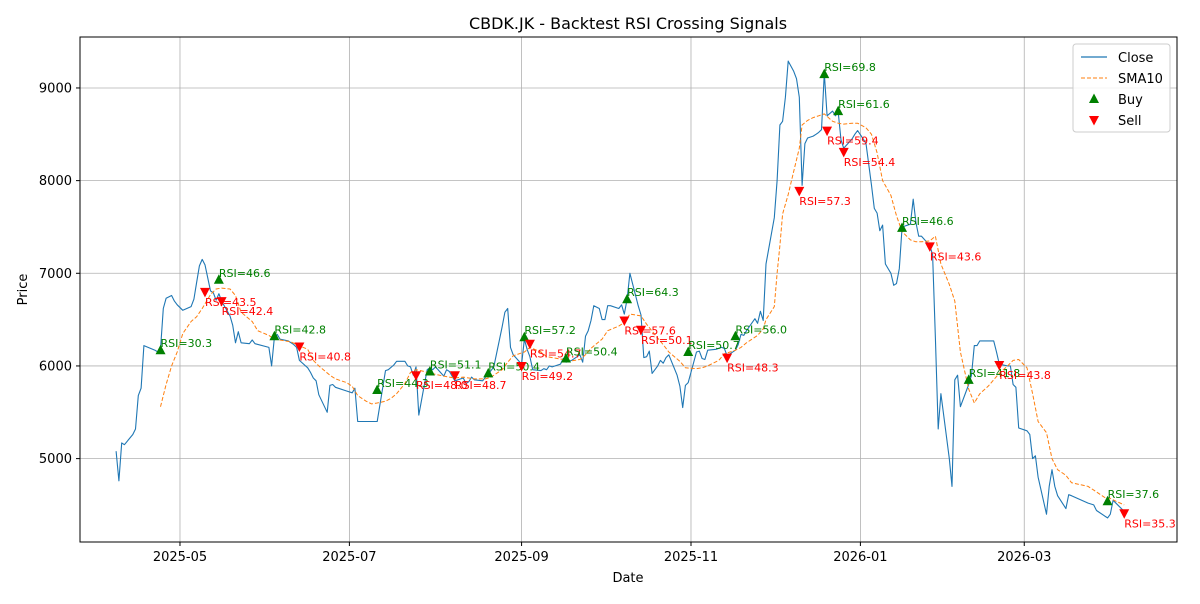  What do you see at coordinates (300, 329) in the screenshot?
I see `buy-rsi-label: RSI=42.8` at bounding box center [300, 329].